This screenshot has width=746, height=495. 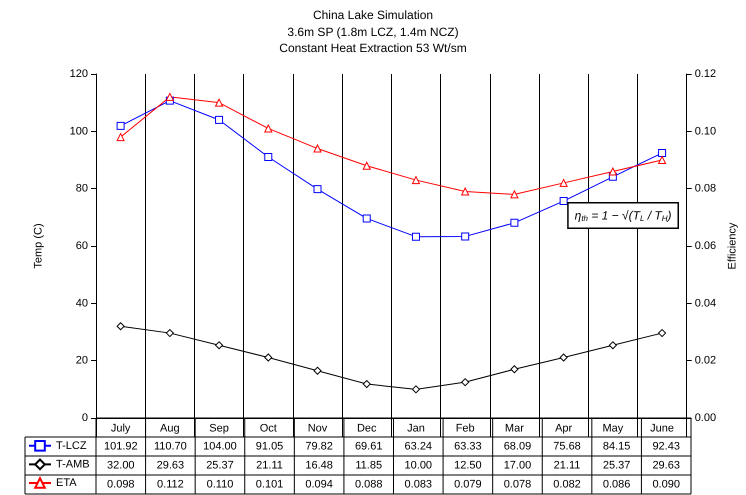 What do you see at coordinates (319, 446) in the screenshot?
I see `data-label: 79.82` at bounding box center [319, 446].